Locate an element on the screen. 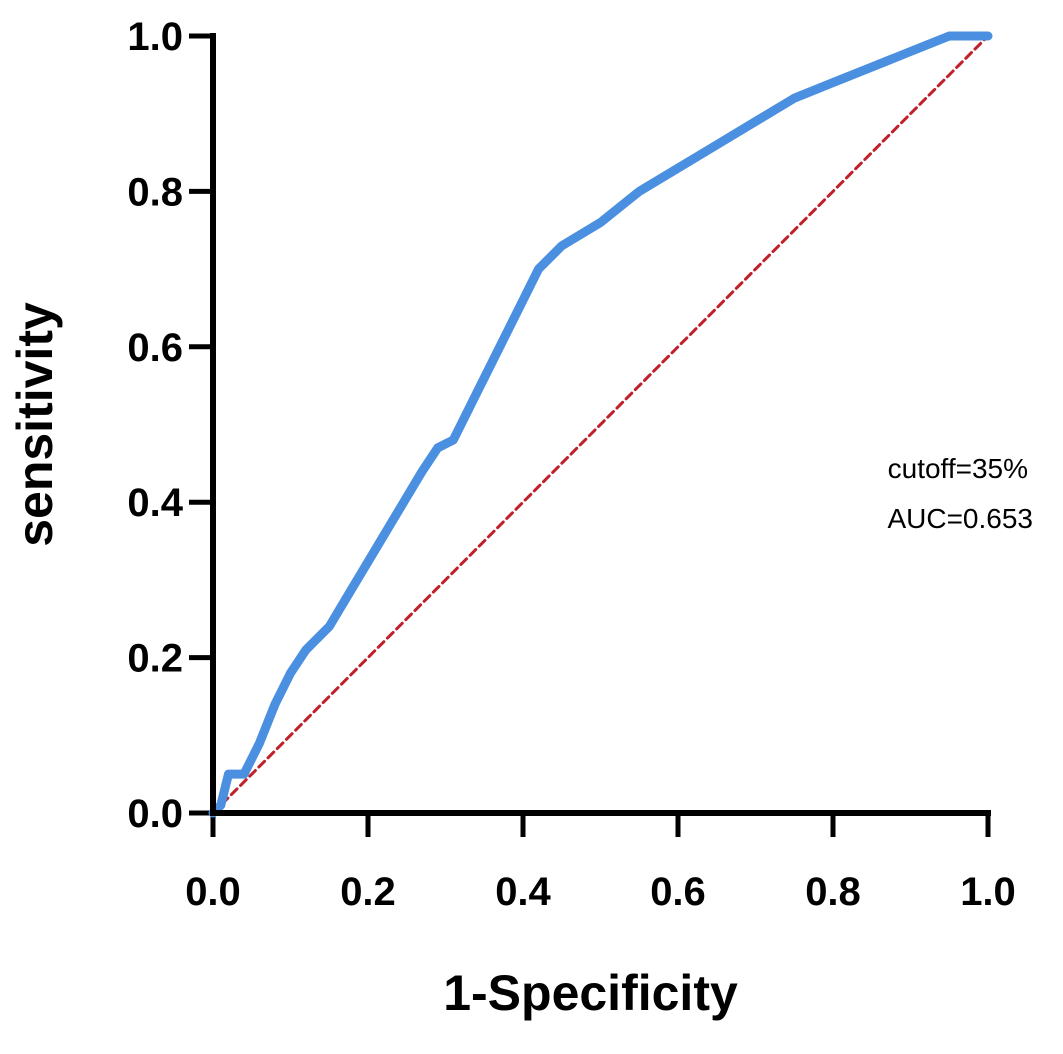 Image resolution: width=1063 pixels, height=1054 pixels. x-tick-label: 0.2 is located at coordinates (368, 892).